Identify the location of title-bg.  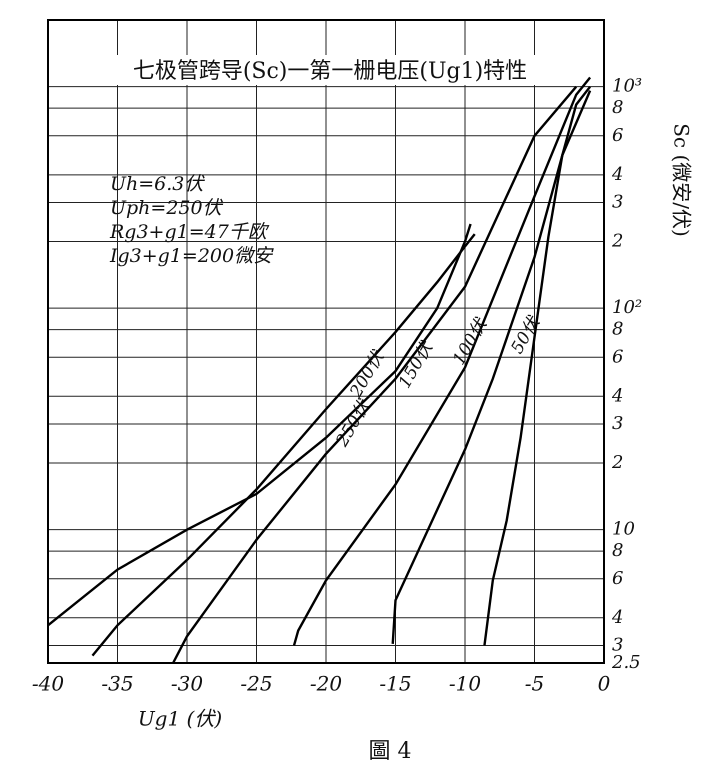
(332, 70).